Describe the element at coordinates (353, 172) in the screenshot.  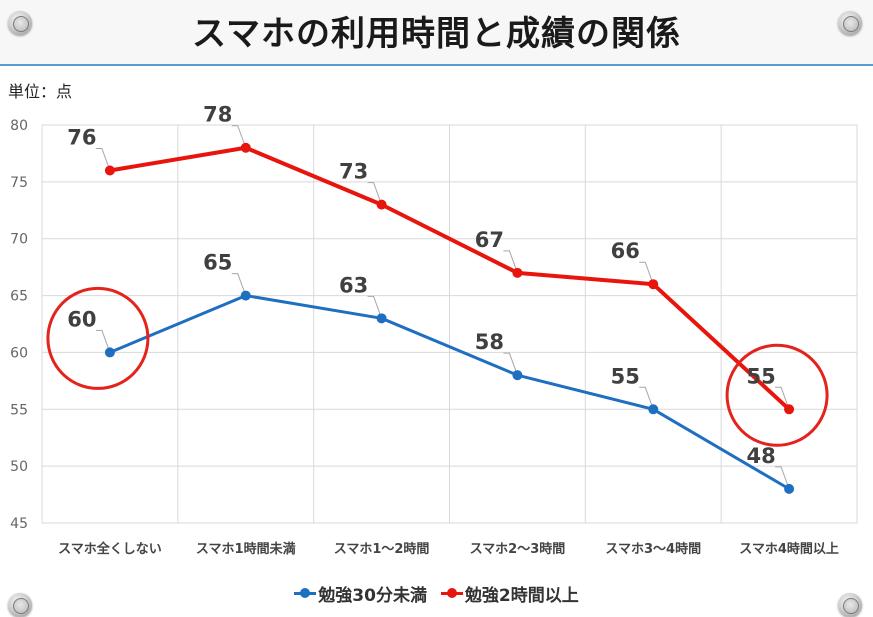
I see `data-label-1-2: 73` at that location.